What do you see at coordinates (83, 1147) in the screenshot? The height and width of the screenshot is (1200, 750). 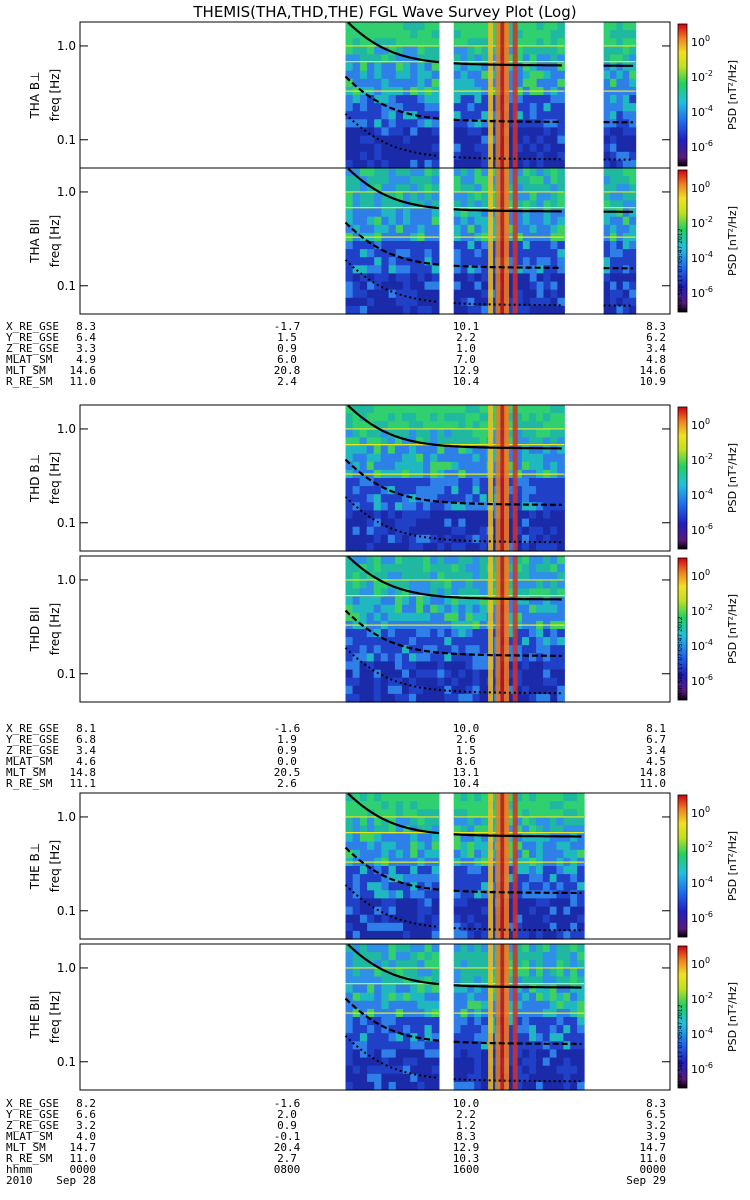 I see `ephemeris-value: 14.7` at bounding box center [83, 1147].